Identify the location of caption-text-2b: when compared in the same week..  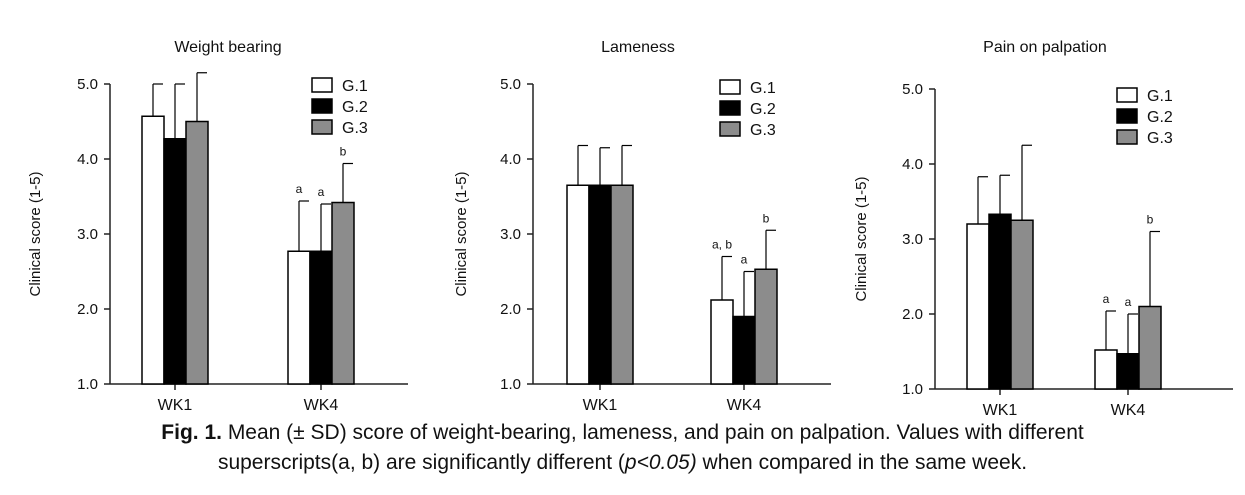
(862, 462).